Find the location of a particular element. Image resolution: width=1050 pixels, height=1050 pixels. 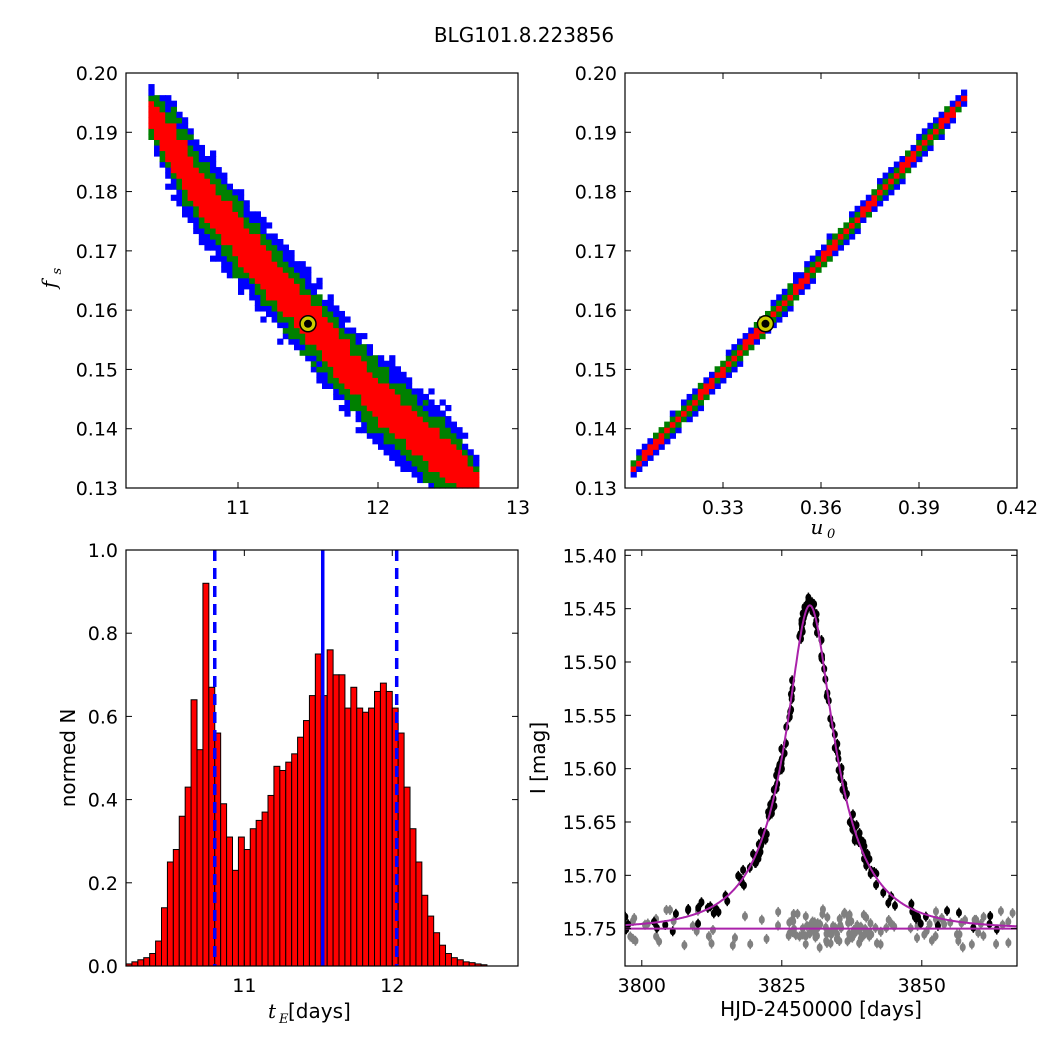

best-fit-marker-center is located at coordinates (308, 323).